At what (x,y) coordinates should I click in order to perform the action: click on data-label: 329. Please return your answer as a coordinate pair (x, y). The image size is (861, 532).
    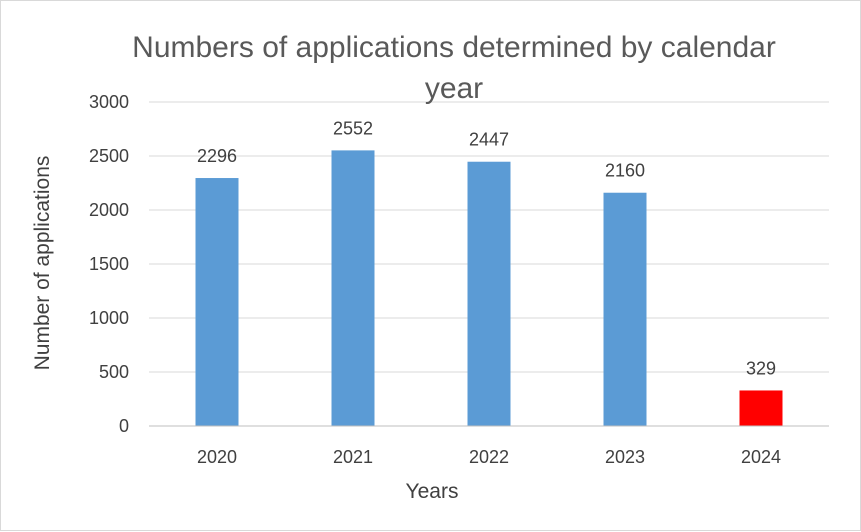
    Looking at the image, I should click on (761, 368).